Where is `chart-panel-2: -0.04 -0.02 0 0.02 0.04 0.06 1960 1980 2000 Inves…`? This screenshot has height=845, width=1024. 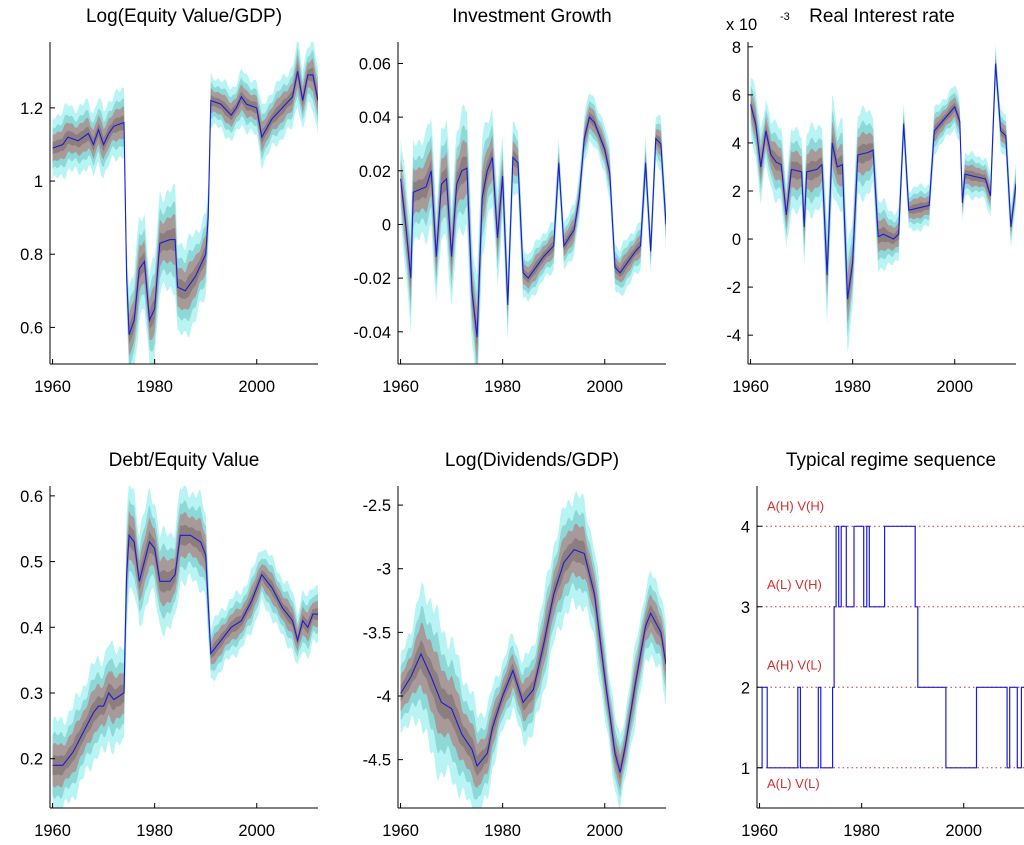 chart-panel-2: -0.04 -0.02 0 0.02 0.04 0.06 1960 1980 2000 Inves… is located at coordinates (509, 201).